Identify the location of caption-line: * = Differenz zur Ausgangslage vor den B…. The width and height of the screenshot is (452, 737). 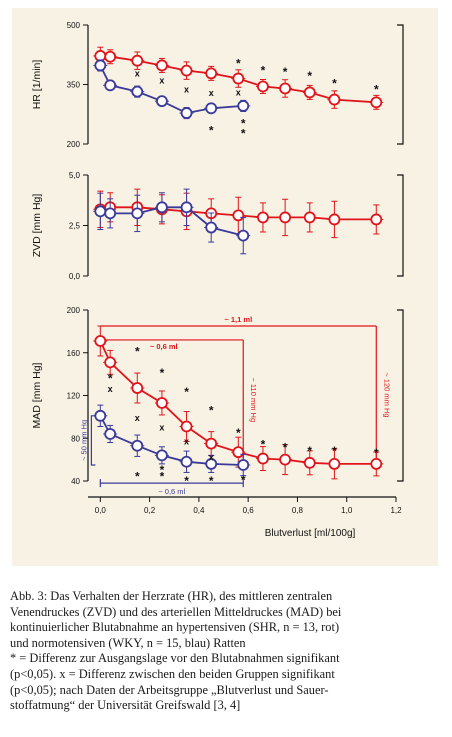
(175, 658).